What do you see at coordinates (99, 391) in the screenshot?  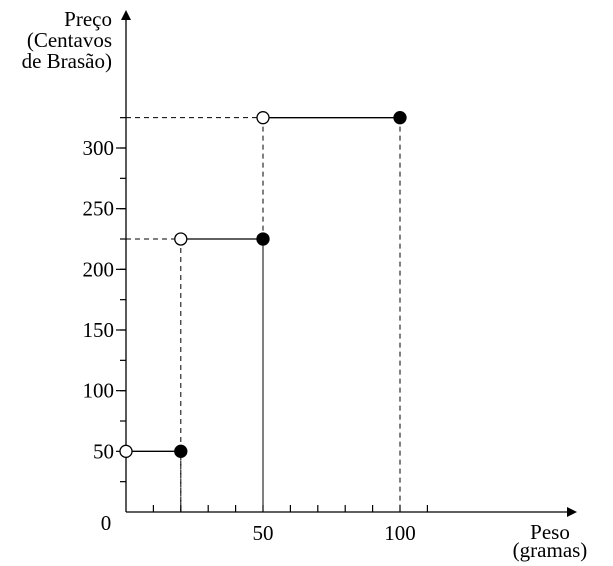 I see `y-tick-label: 100` at bounding box center [99, 391].